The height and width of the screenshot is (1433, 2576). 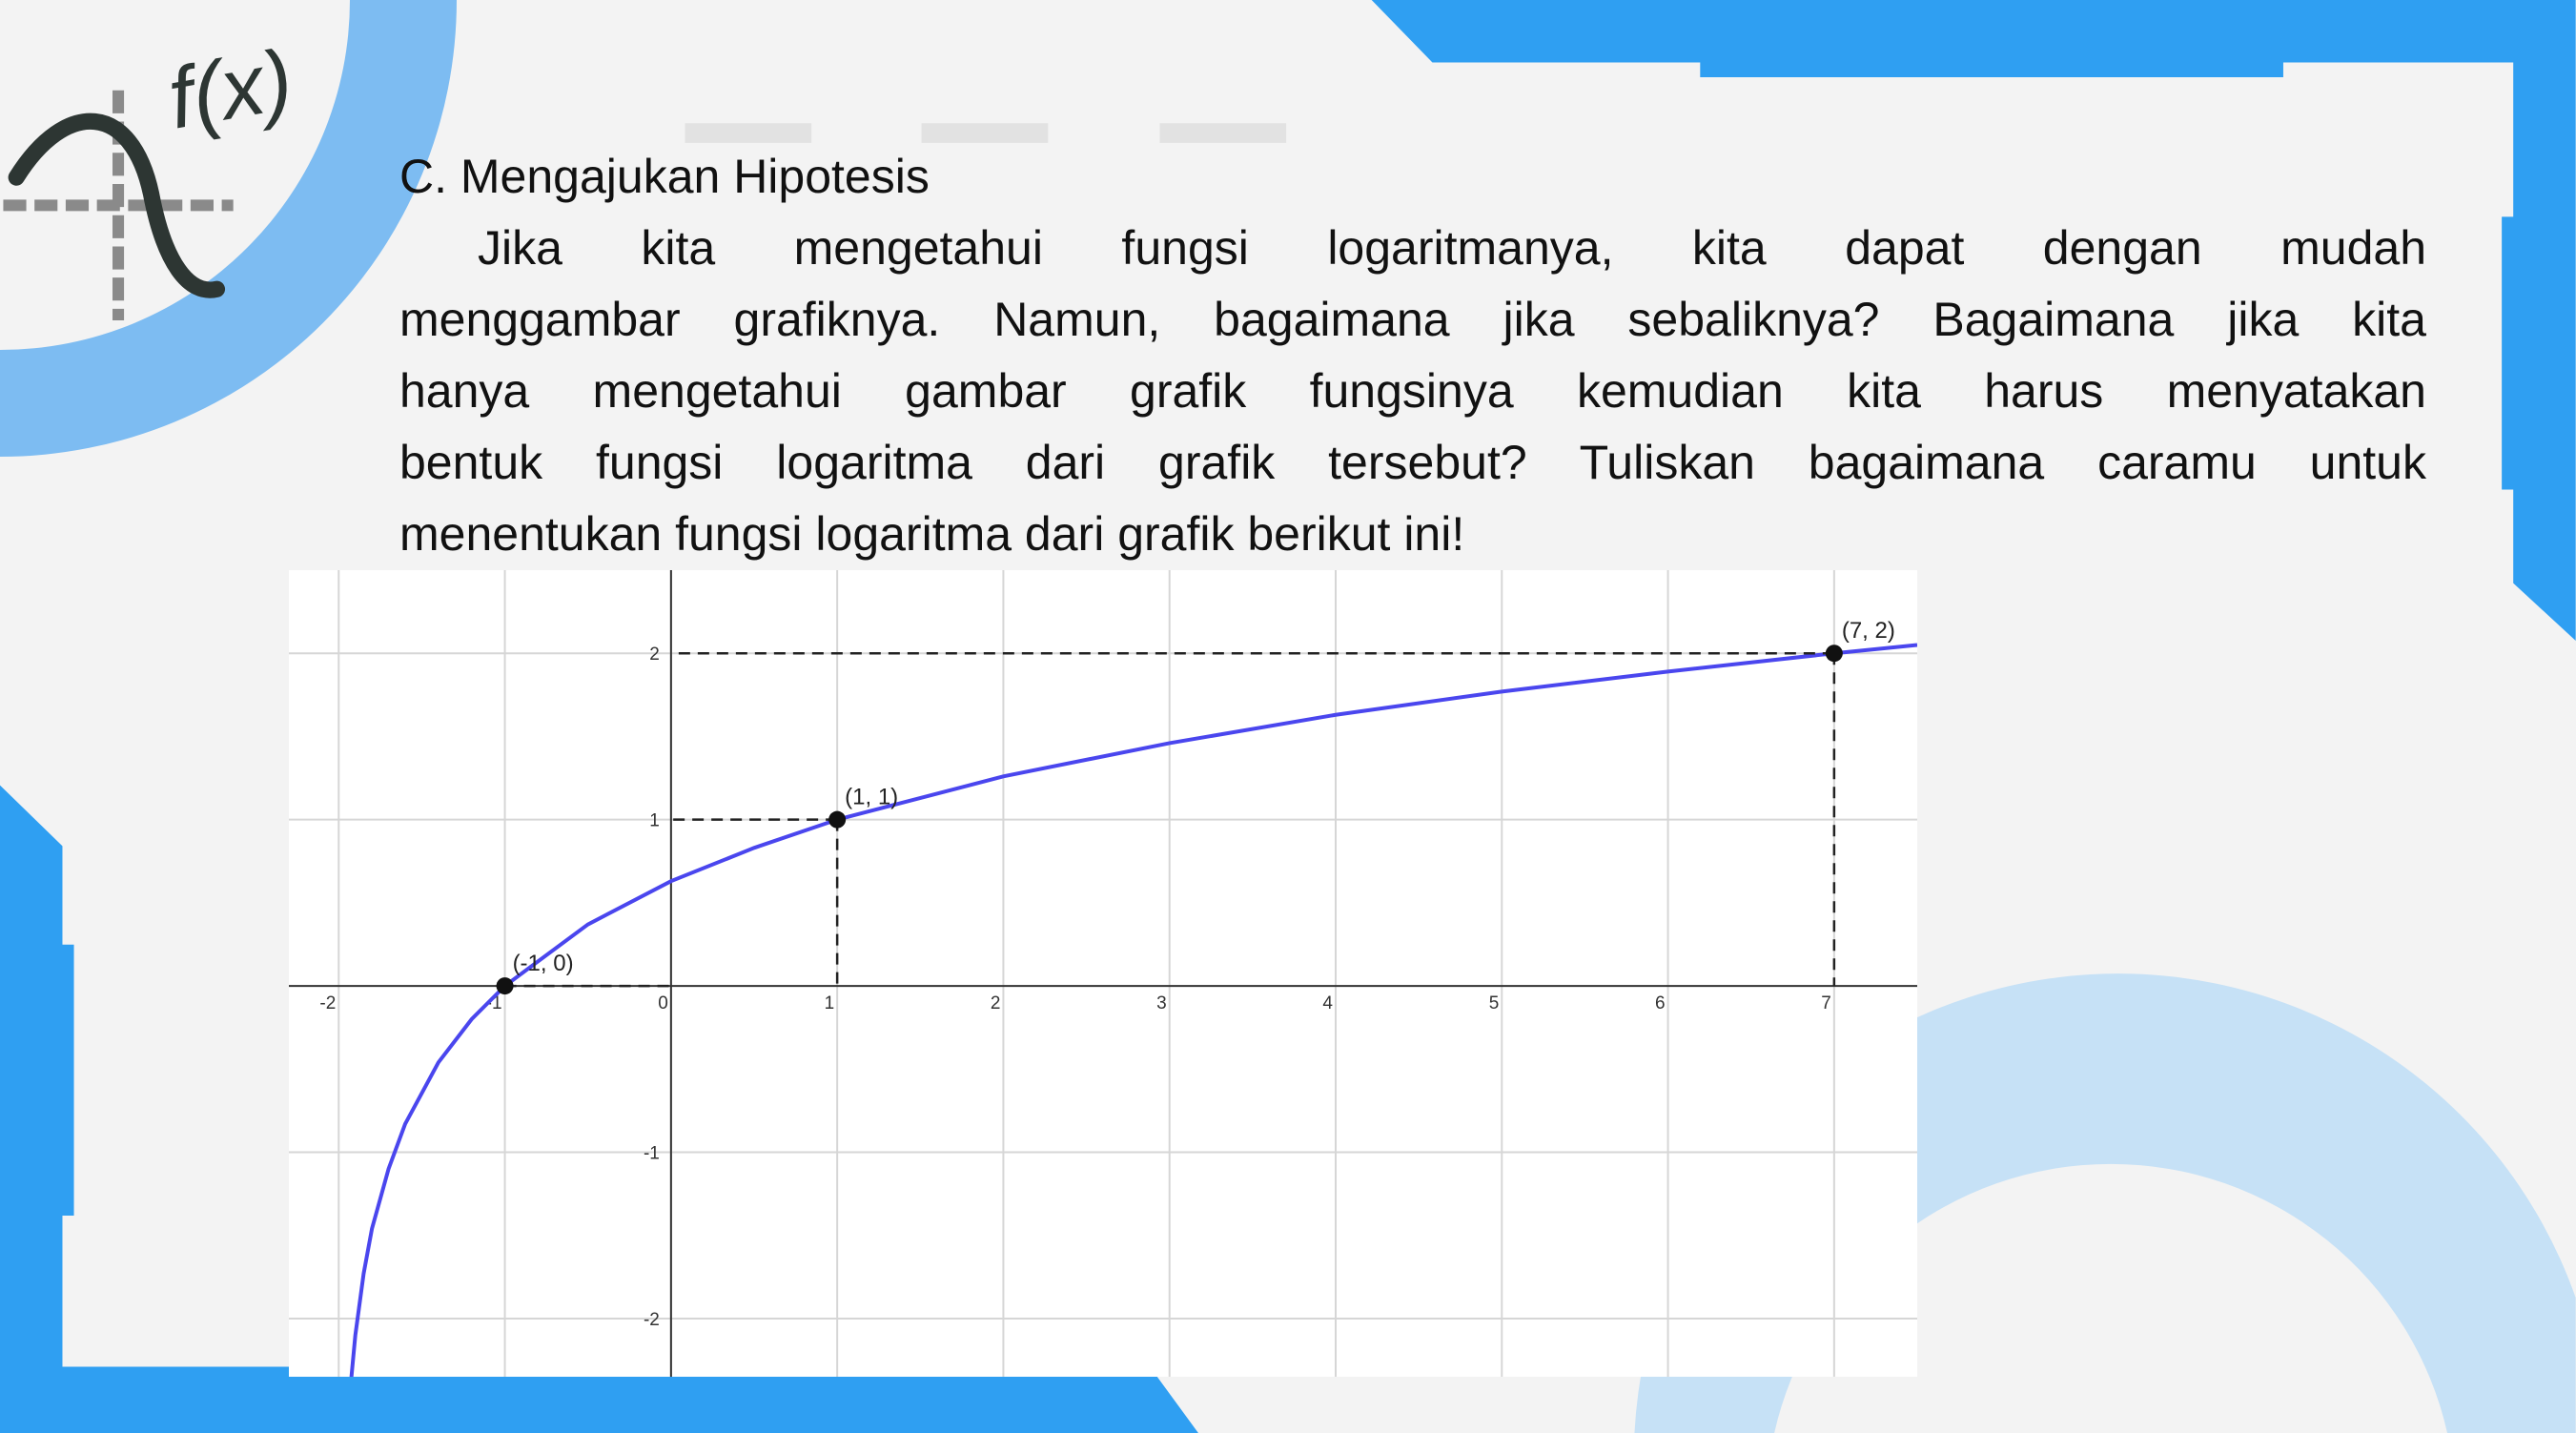 What do you see at coordinates (1494, 1003) in the screenshot?
I see `x-tick-label: 5` at bounding box center [1494, 1003].